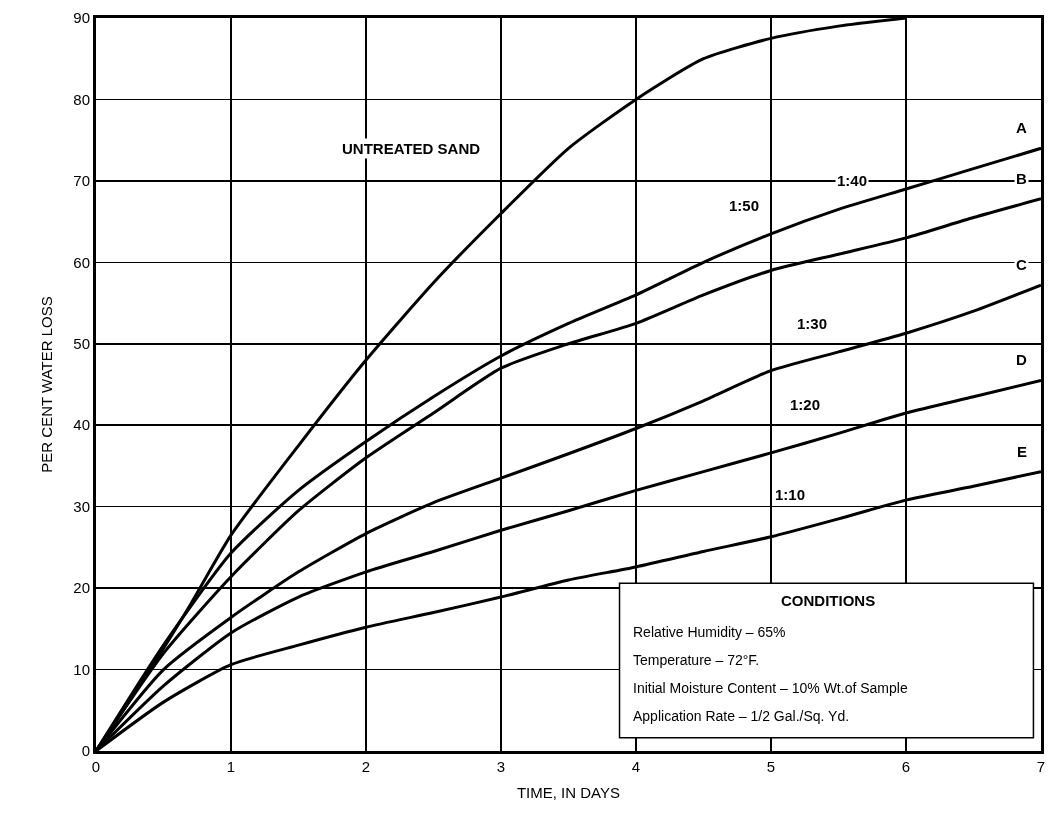 This screenshot has height=821, width=1063. Describe the element at coordinates (81, 262) in the screenshot. I see `y-tick-label: 60` at that location.